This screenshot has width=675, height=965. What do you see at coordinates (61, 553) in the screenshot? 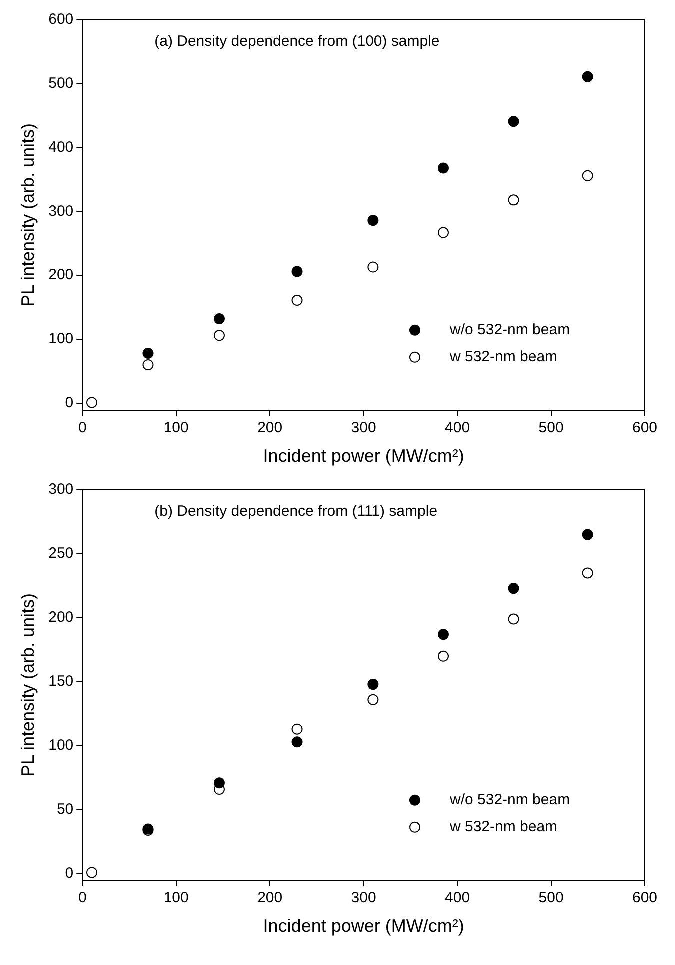
I see `y-tick-label: 250` at bounding box center [61, 553].